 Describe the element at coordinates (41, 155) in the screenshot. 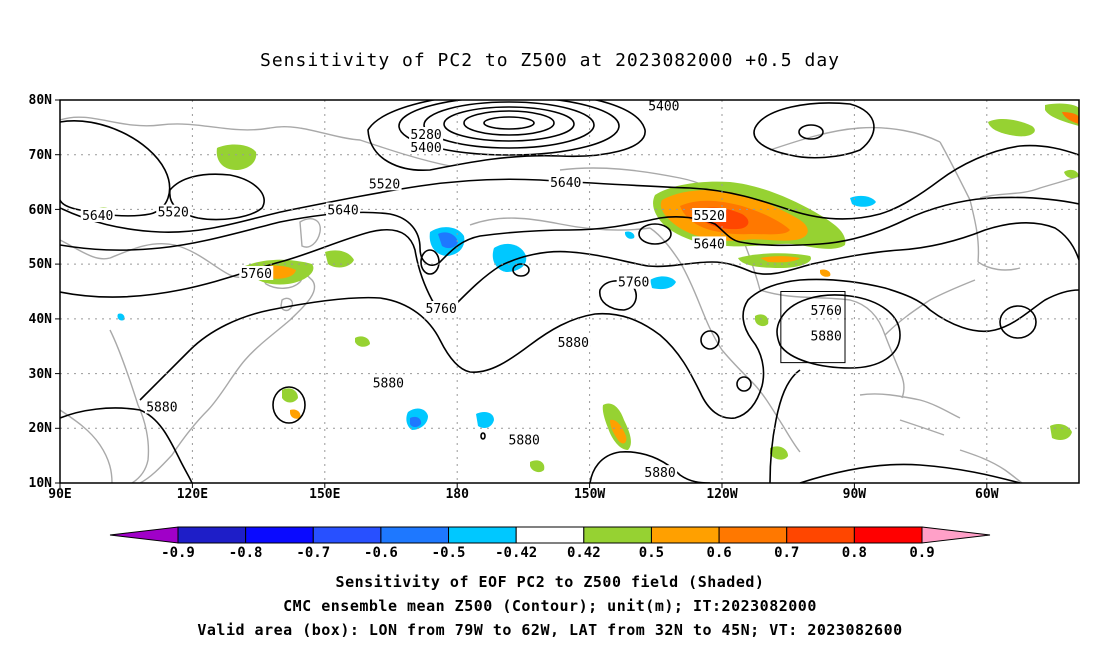

I see `y-tick-label: 70N` at that location.